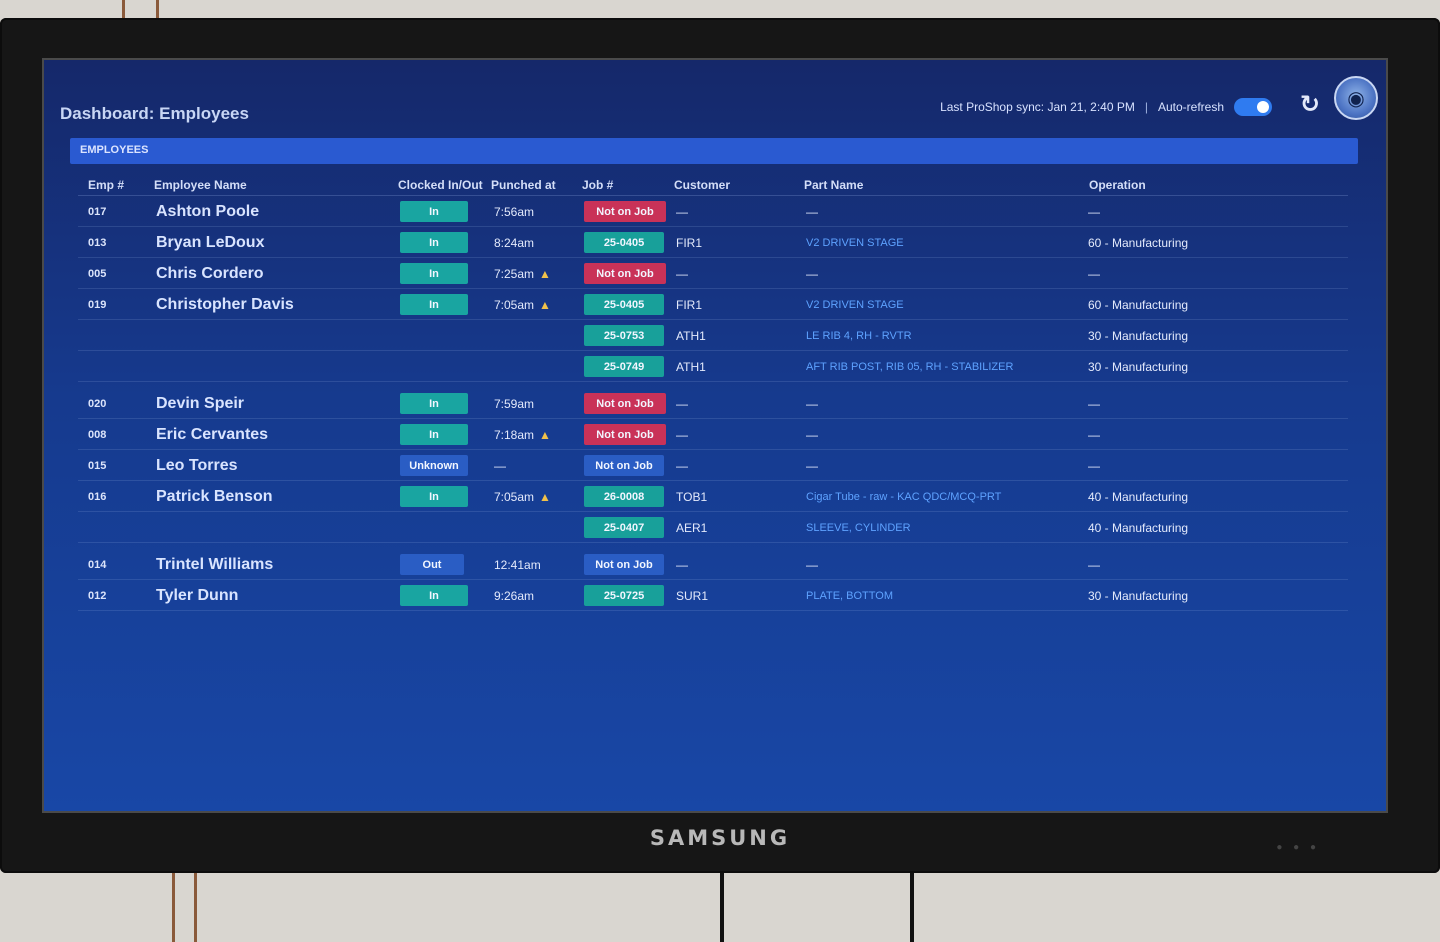 This screenshot has width=1440, height=942. Describe the element at coordinates (514, 403) in the screenshot. I see `punched-time: 7:59am` at that location.